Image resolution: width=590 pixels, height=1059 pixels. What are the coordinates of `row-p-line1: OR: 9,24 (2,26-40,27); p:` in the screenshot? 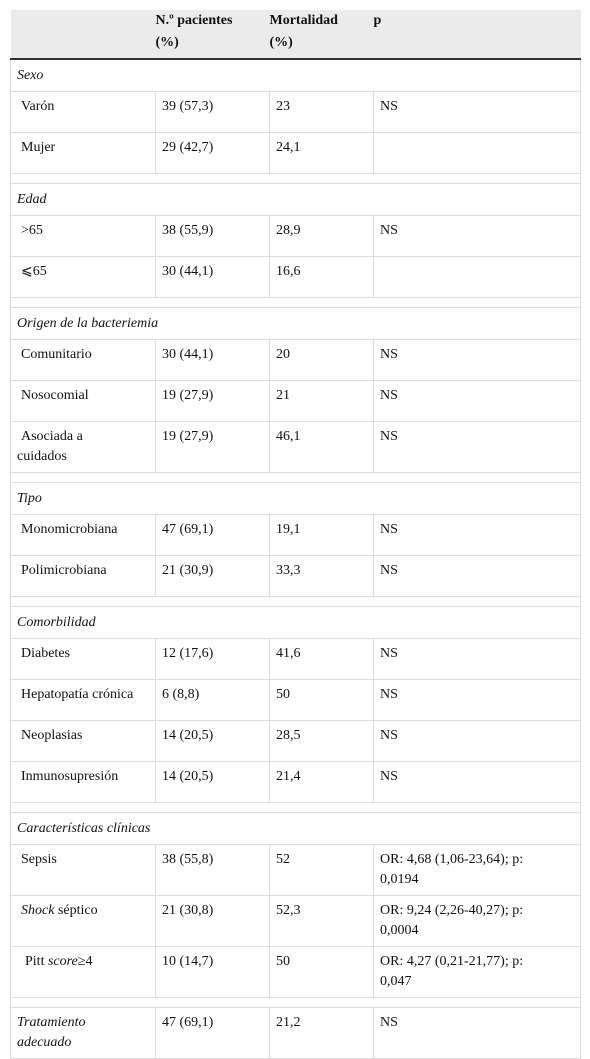 It's located at (452, 910).